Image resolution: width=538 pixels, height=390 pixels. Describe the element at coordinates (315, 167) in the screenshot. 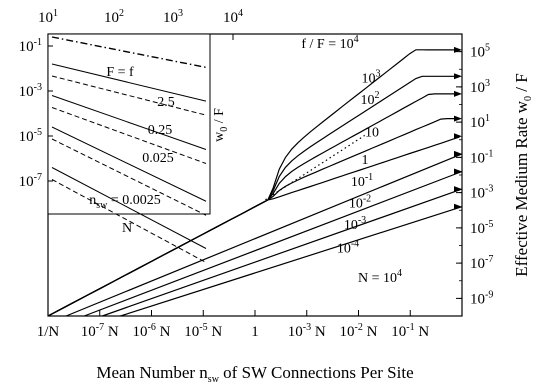

I see `dotted-curve` at that location.